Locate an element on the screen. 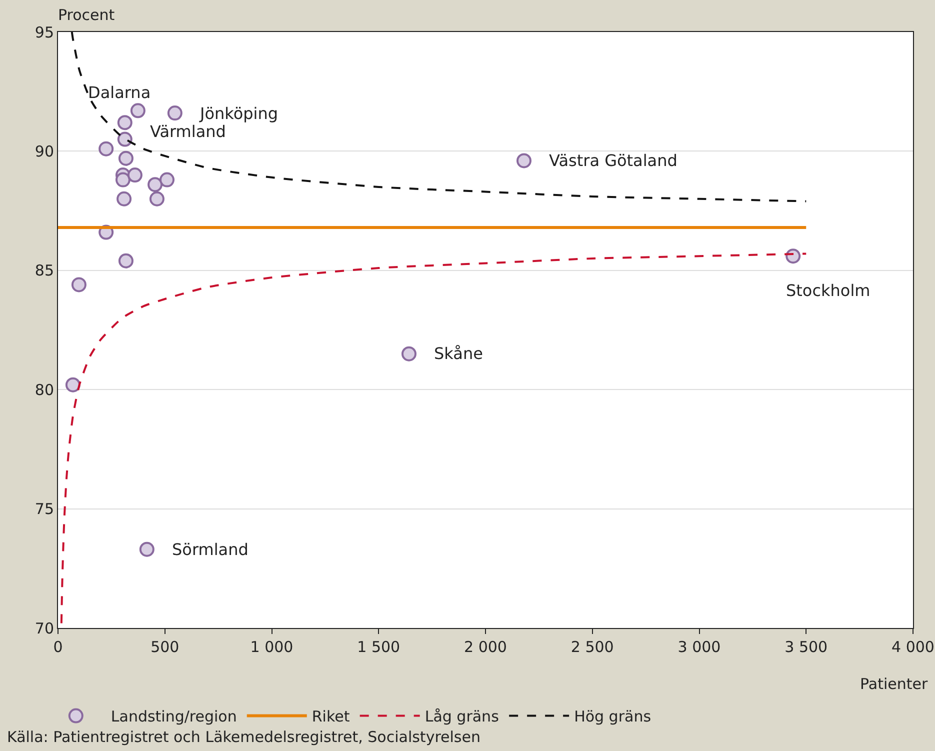  legend-label: Låg gräns is located at coordinates (462, 717).